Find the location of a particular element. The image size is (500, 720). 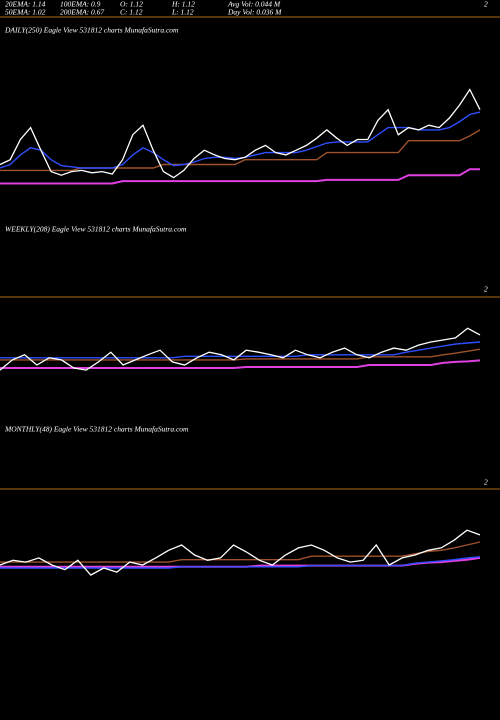

header-stat: 100EMA: 0.9 is located at coordinates (80, 4).